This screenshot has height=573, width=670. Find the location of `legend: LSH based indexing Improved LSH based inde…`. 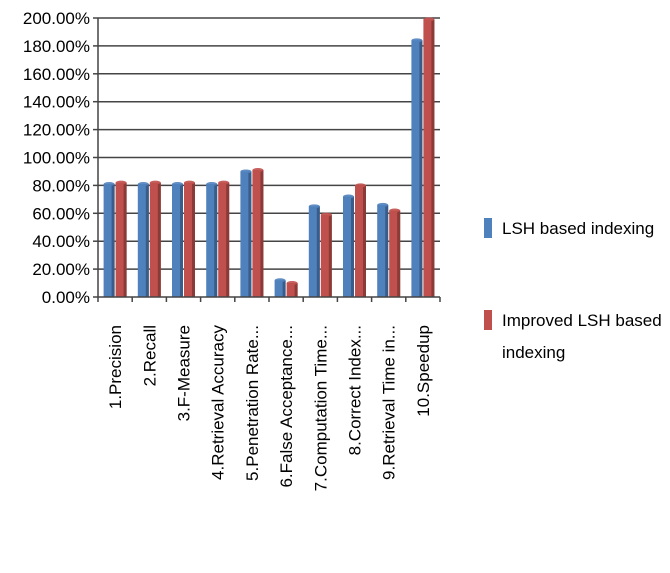

legend: LSH based indexing Improved LSH based inde… is located at coordinates (573, 290).